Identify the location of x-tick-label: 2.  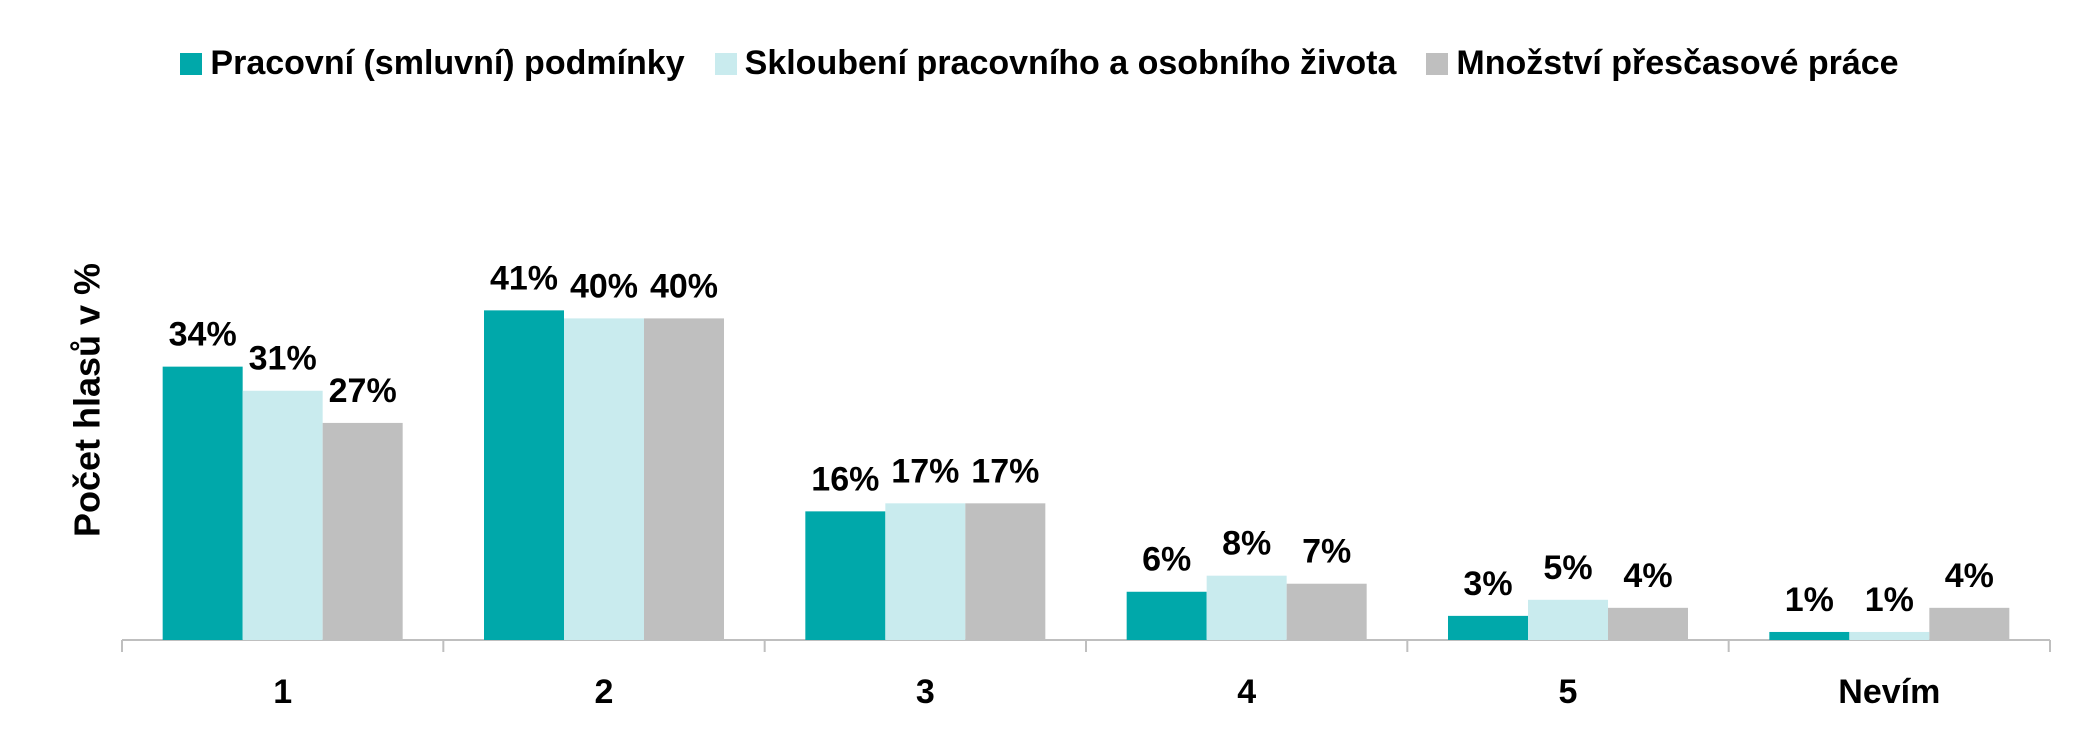
(604, 692).